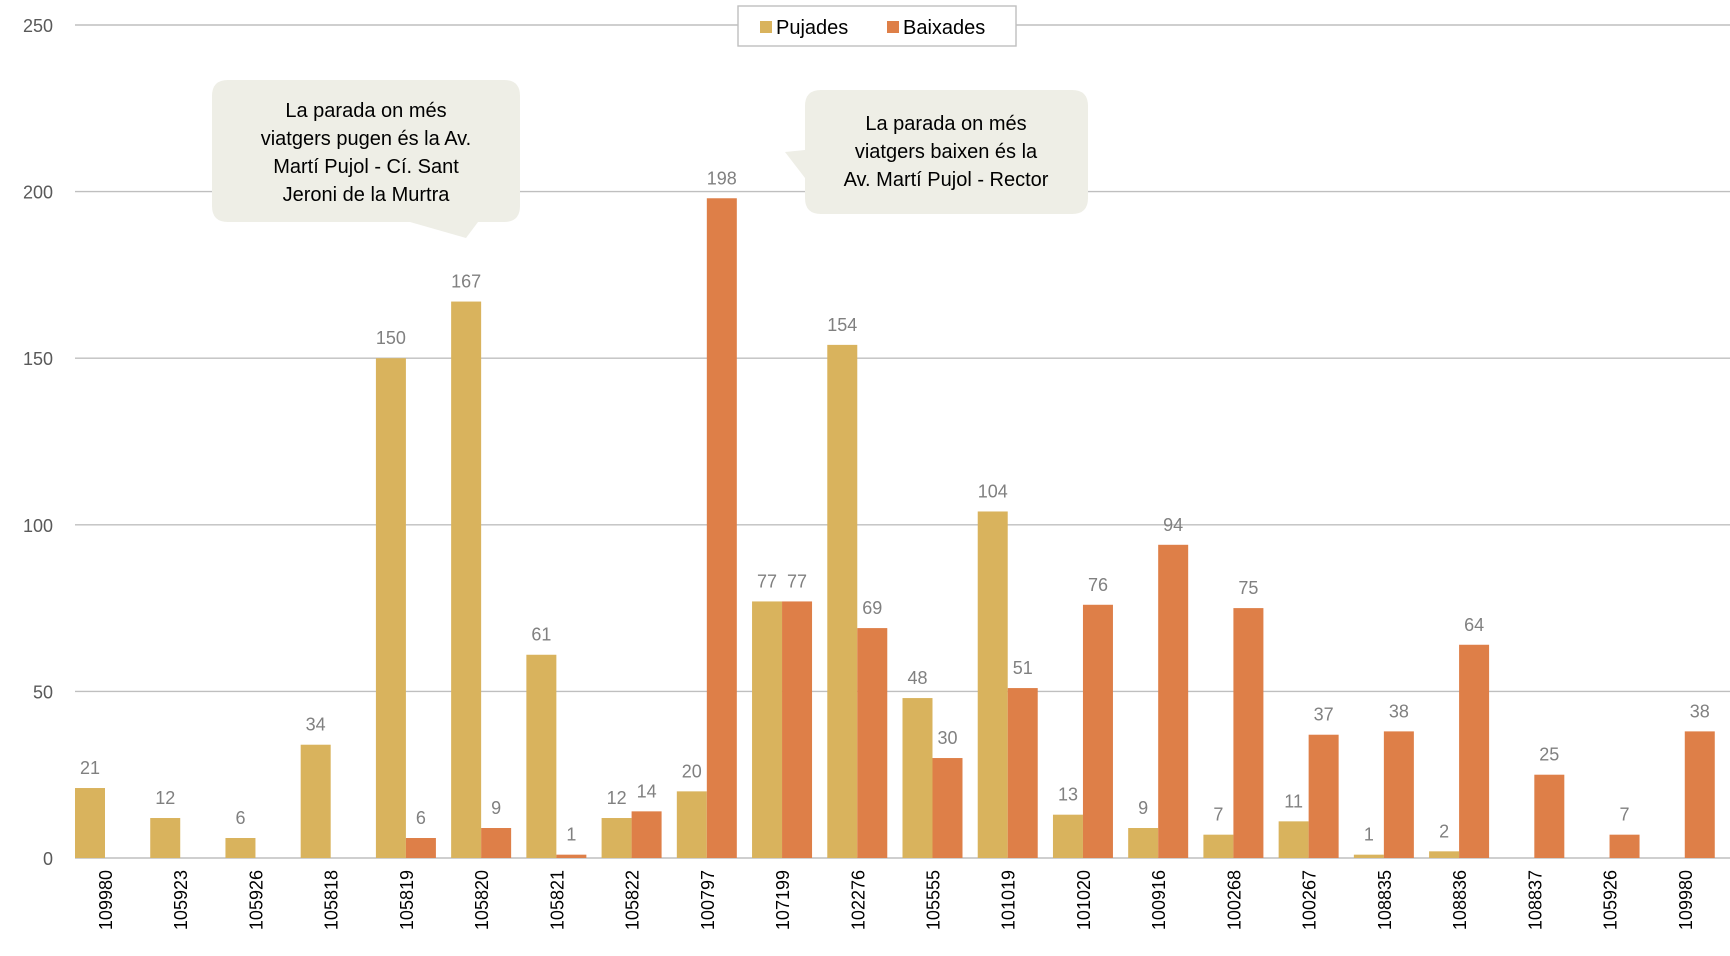 This screenshot has height=956, width=1730. Describe the element at coordinates (692, 771) in the screenshot. I see `data-label-pujades-8: 20` at that location.